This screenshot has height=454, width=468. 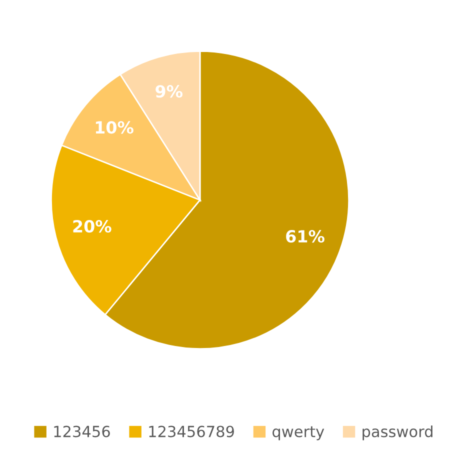 What do you see at coordinates (92, 226) in the screenshot?
I see `data-label: 20%` at bounding box center [92, 226].